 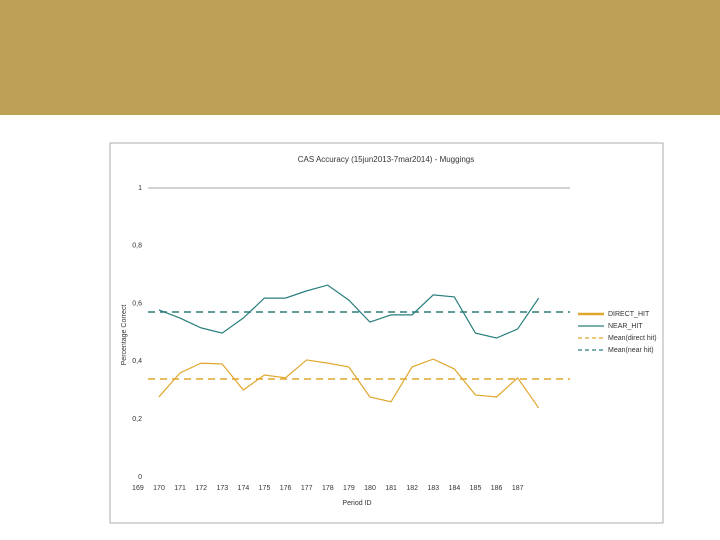 What do you see at coordinates (625, 326) in the screenshot?
I see `legend-label: NEAR_HIT` at bounding box center [625, 326].